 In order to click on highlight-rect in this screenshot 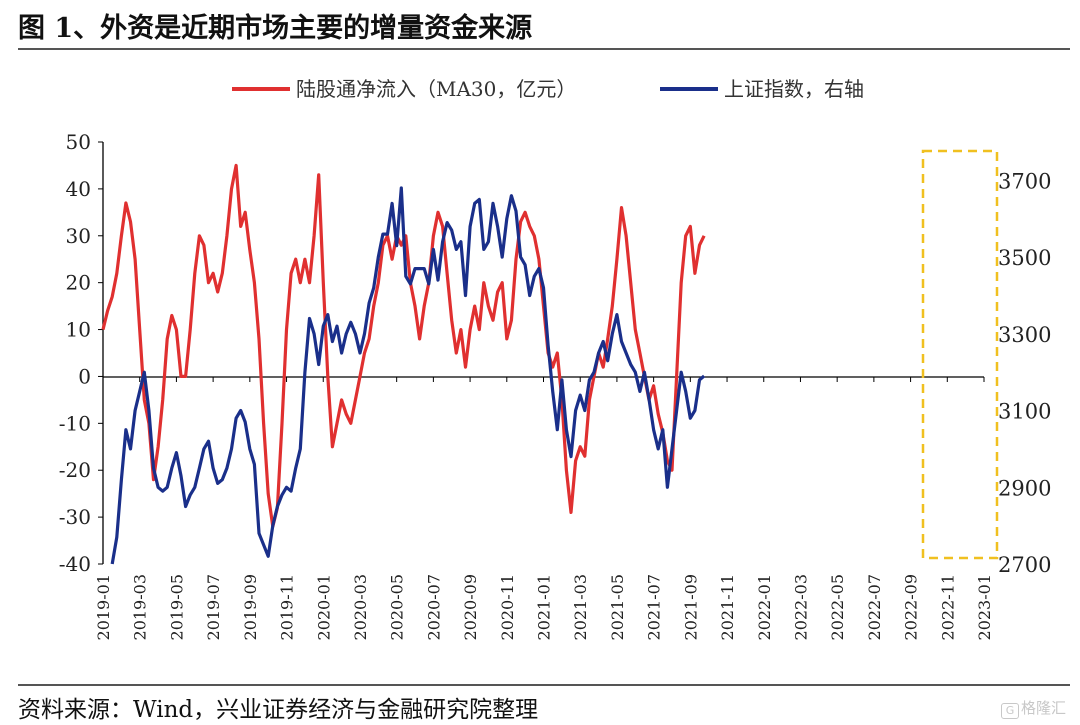, I will do `click(960, 354)`.